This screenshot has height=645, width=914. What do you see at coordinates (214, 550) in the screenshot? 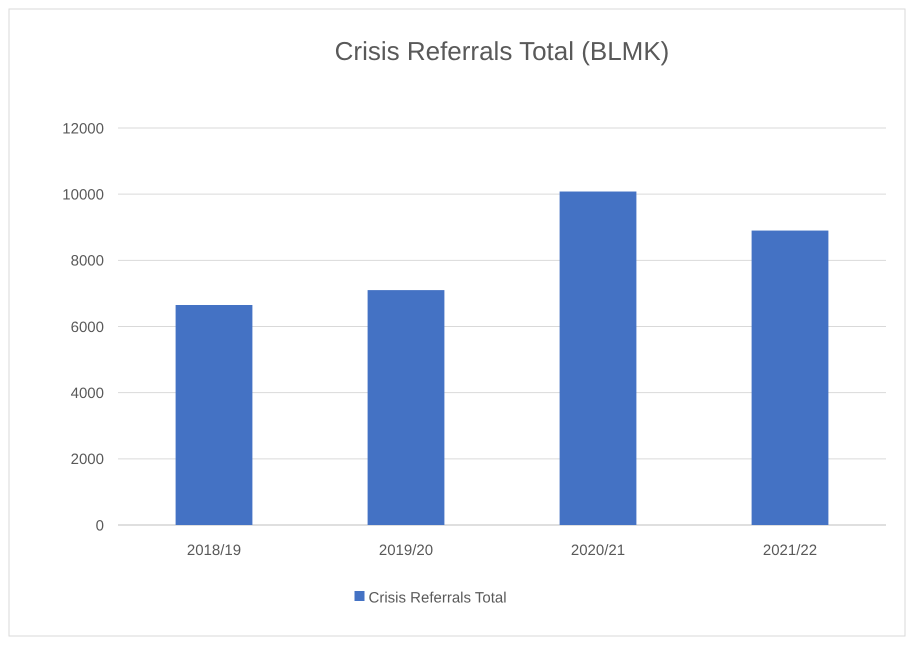
I see `x-tick-label: 2018/19` at bounding box center [214, 550].